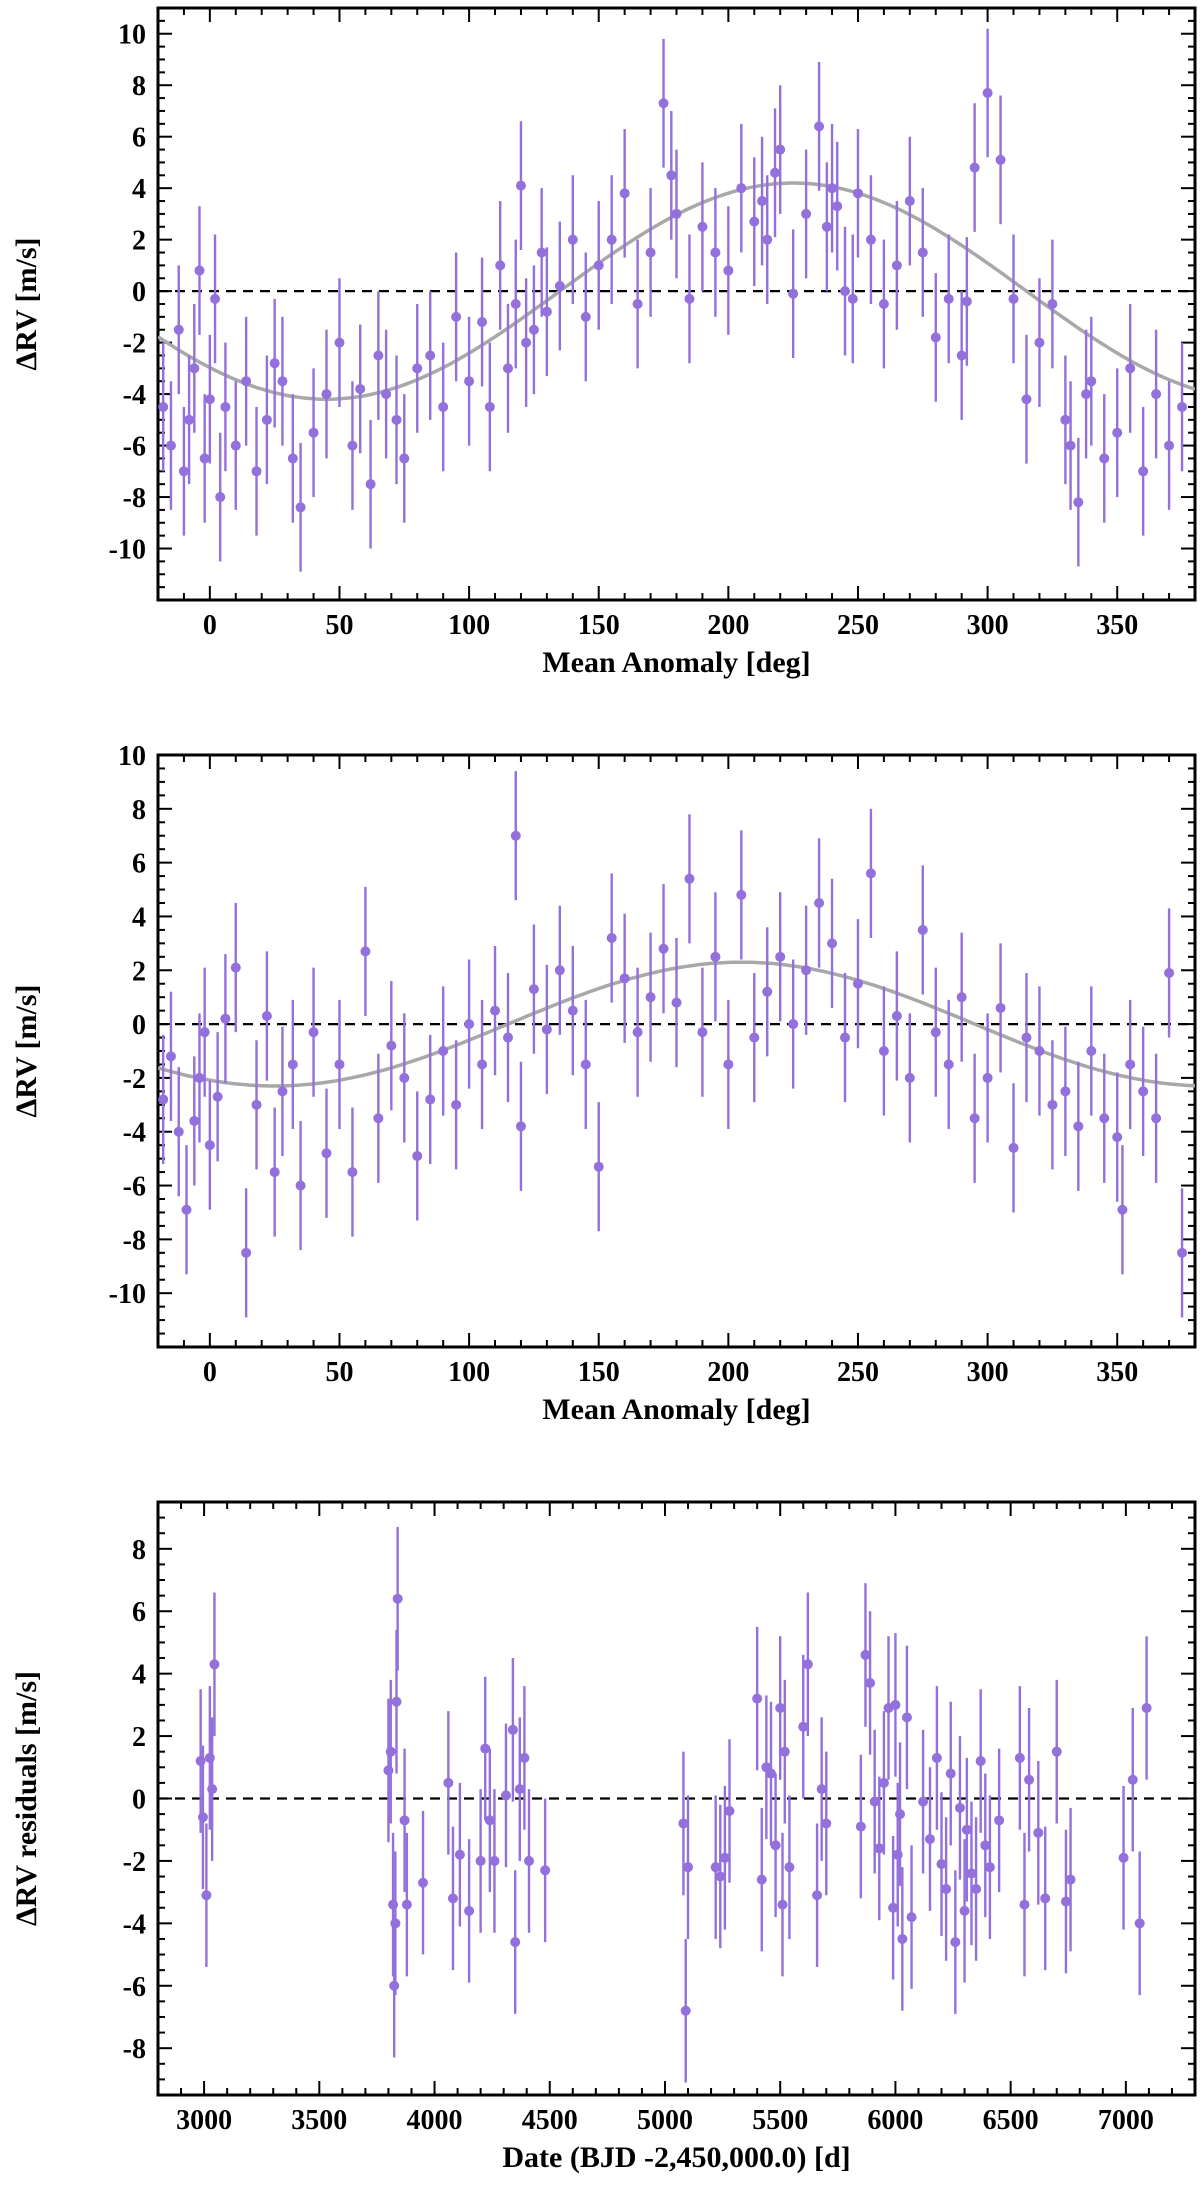 This screenshot has height=2195, width=1200. Describe the element at coordinates (132, 35) in the screenshot. I see `y-tick-label: 10` at that location.